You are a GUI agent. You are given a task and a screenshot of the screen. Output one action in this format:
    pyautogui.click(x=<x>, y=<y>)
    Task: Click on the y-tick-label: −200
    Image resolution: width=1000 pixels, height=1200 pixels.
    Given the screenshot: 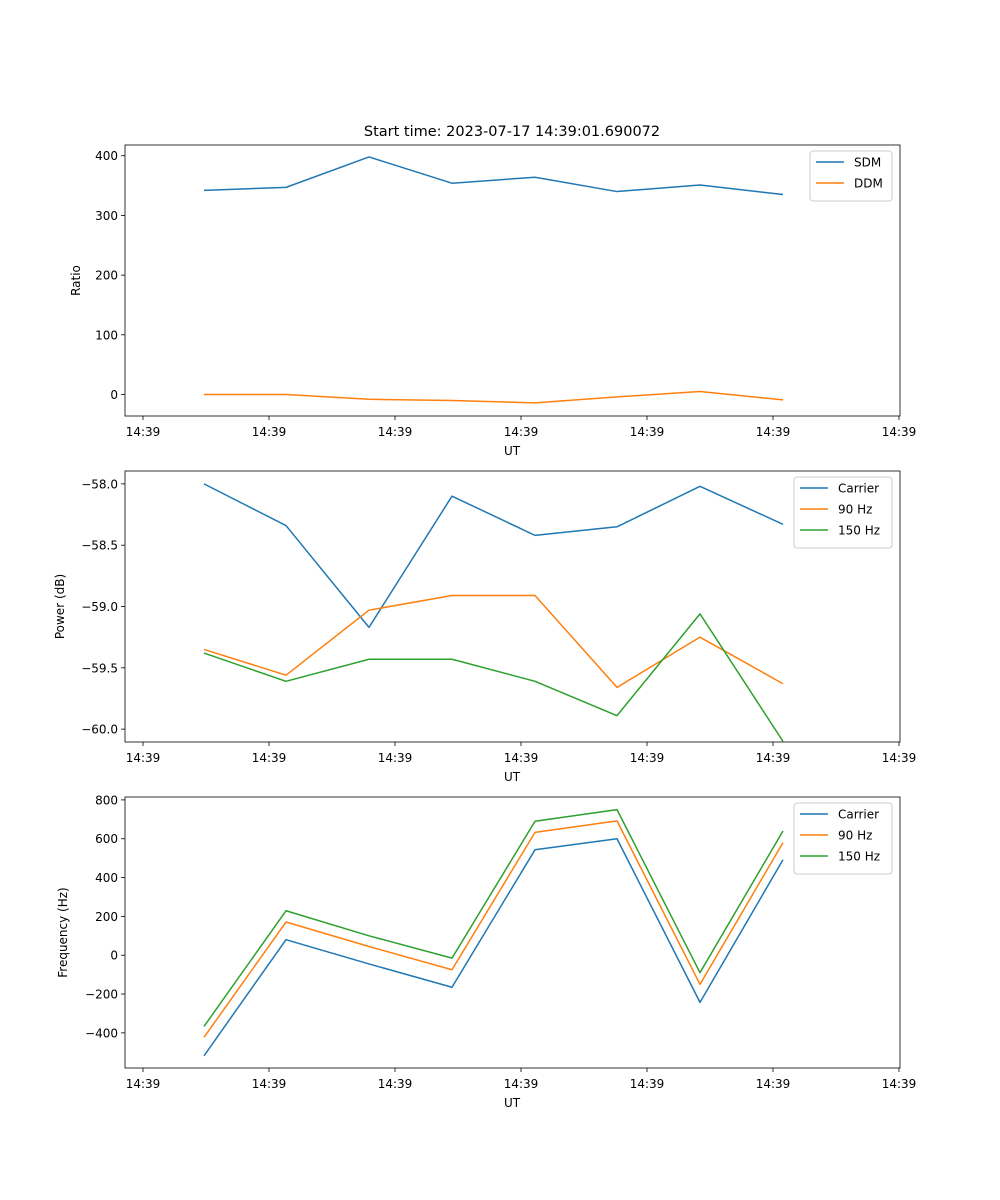 What is the action you would take?
    pyautogui.click(x=101, y=995)
    